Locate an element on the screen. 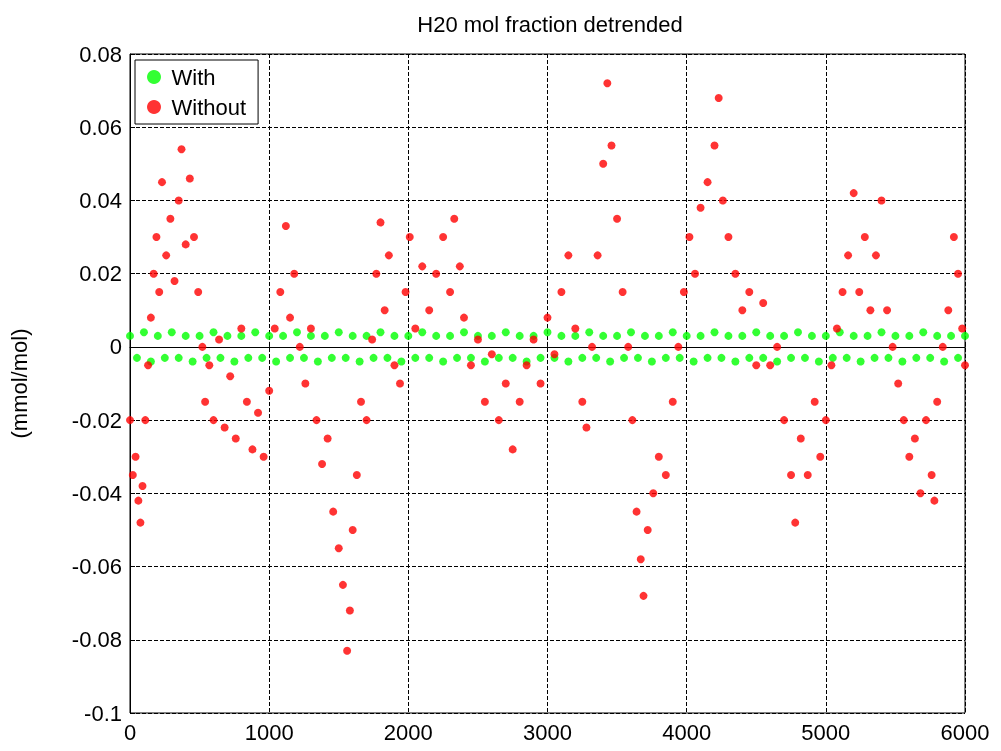 The height and width of the screenshot is (751, 1001). chart-title: H20 mol fraction detrended is located at coordinates (550, 24).